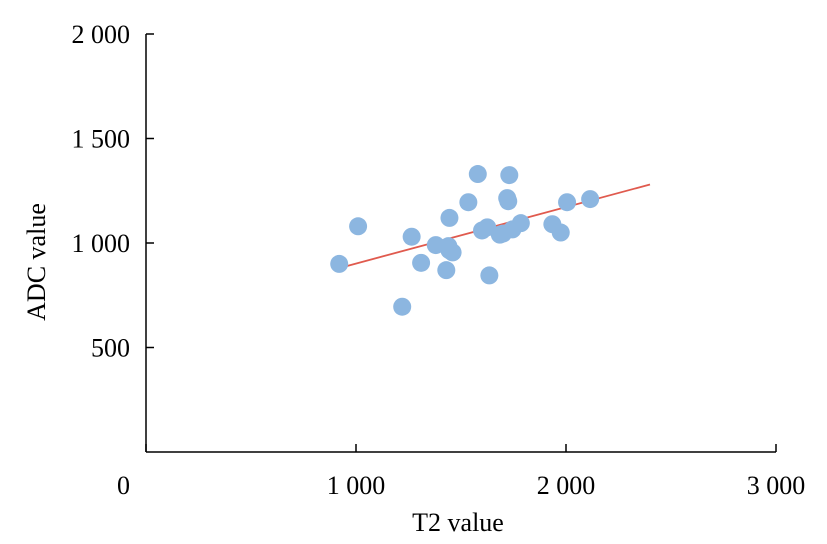 The image size is (827, 544). What do you see at coordinates (101, 139) in the screenshot?
I see `y-tick-label: 1 500` at bounding box center [101, 139].